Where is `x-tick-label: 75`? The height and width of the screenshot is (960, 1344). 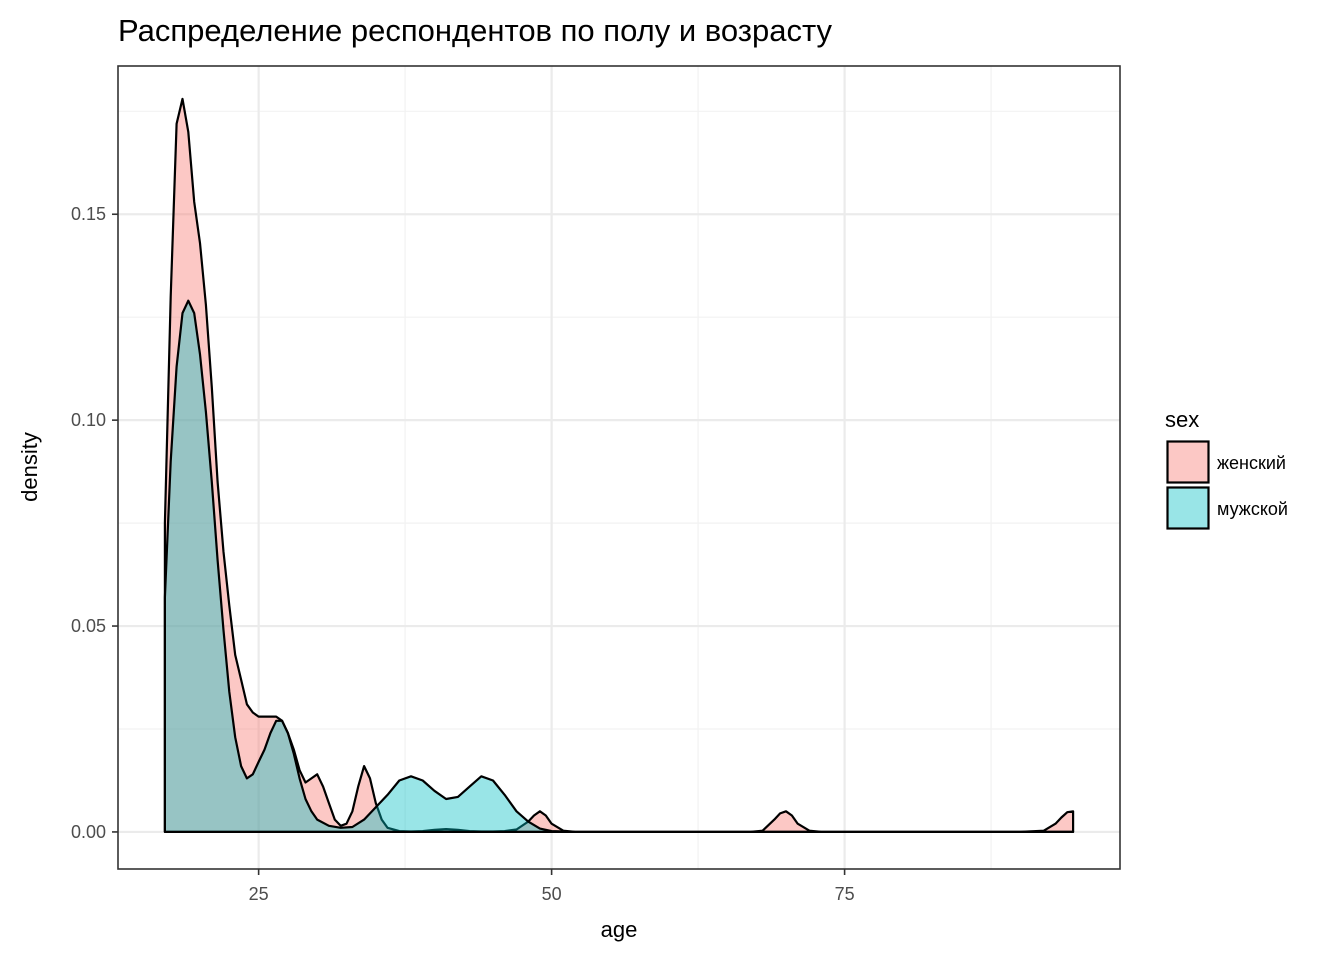
x-tick-label: 75 is located at coordinates (845, 894).